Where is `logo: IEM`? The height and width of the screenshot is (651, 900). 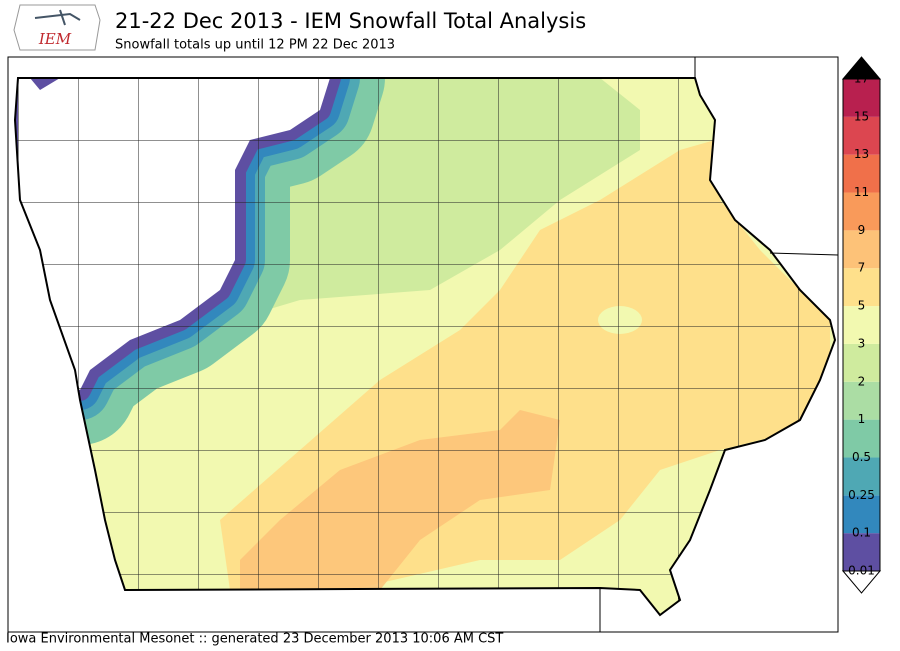
logo: IEM is located at coordinates (57, 27).